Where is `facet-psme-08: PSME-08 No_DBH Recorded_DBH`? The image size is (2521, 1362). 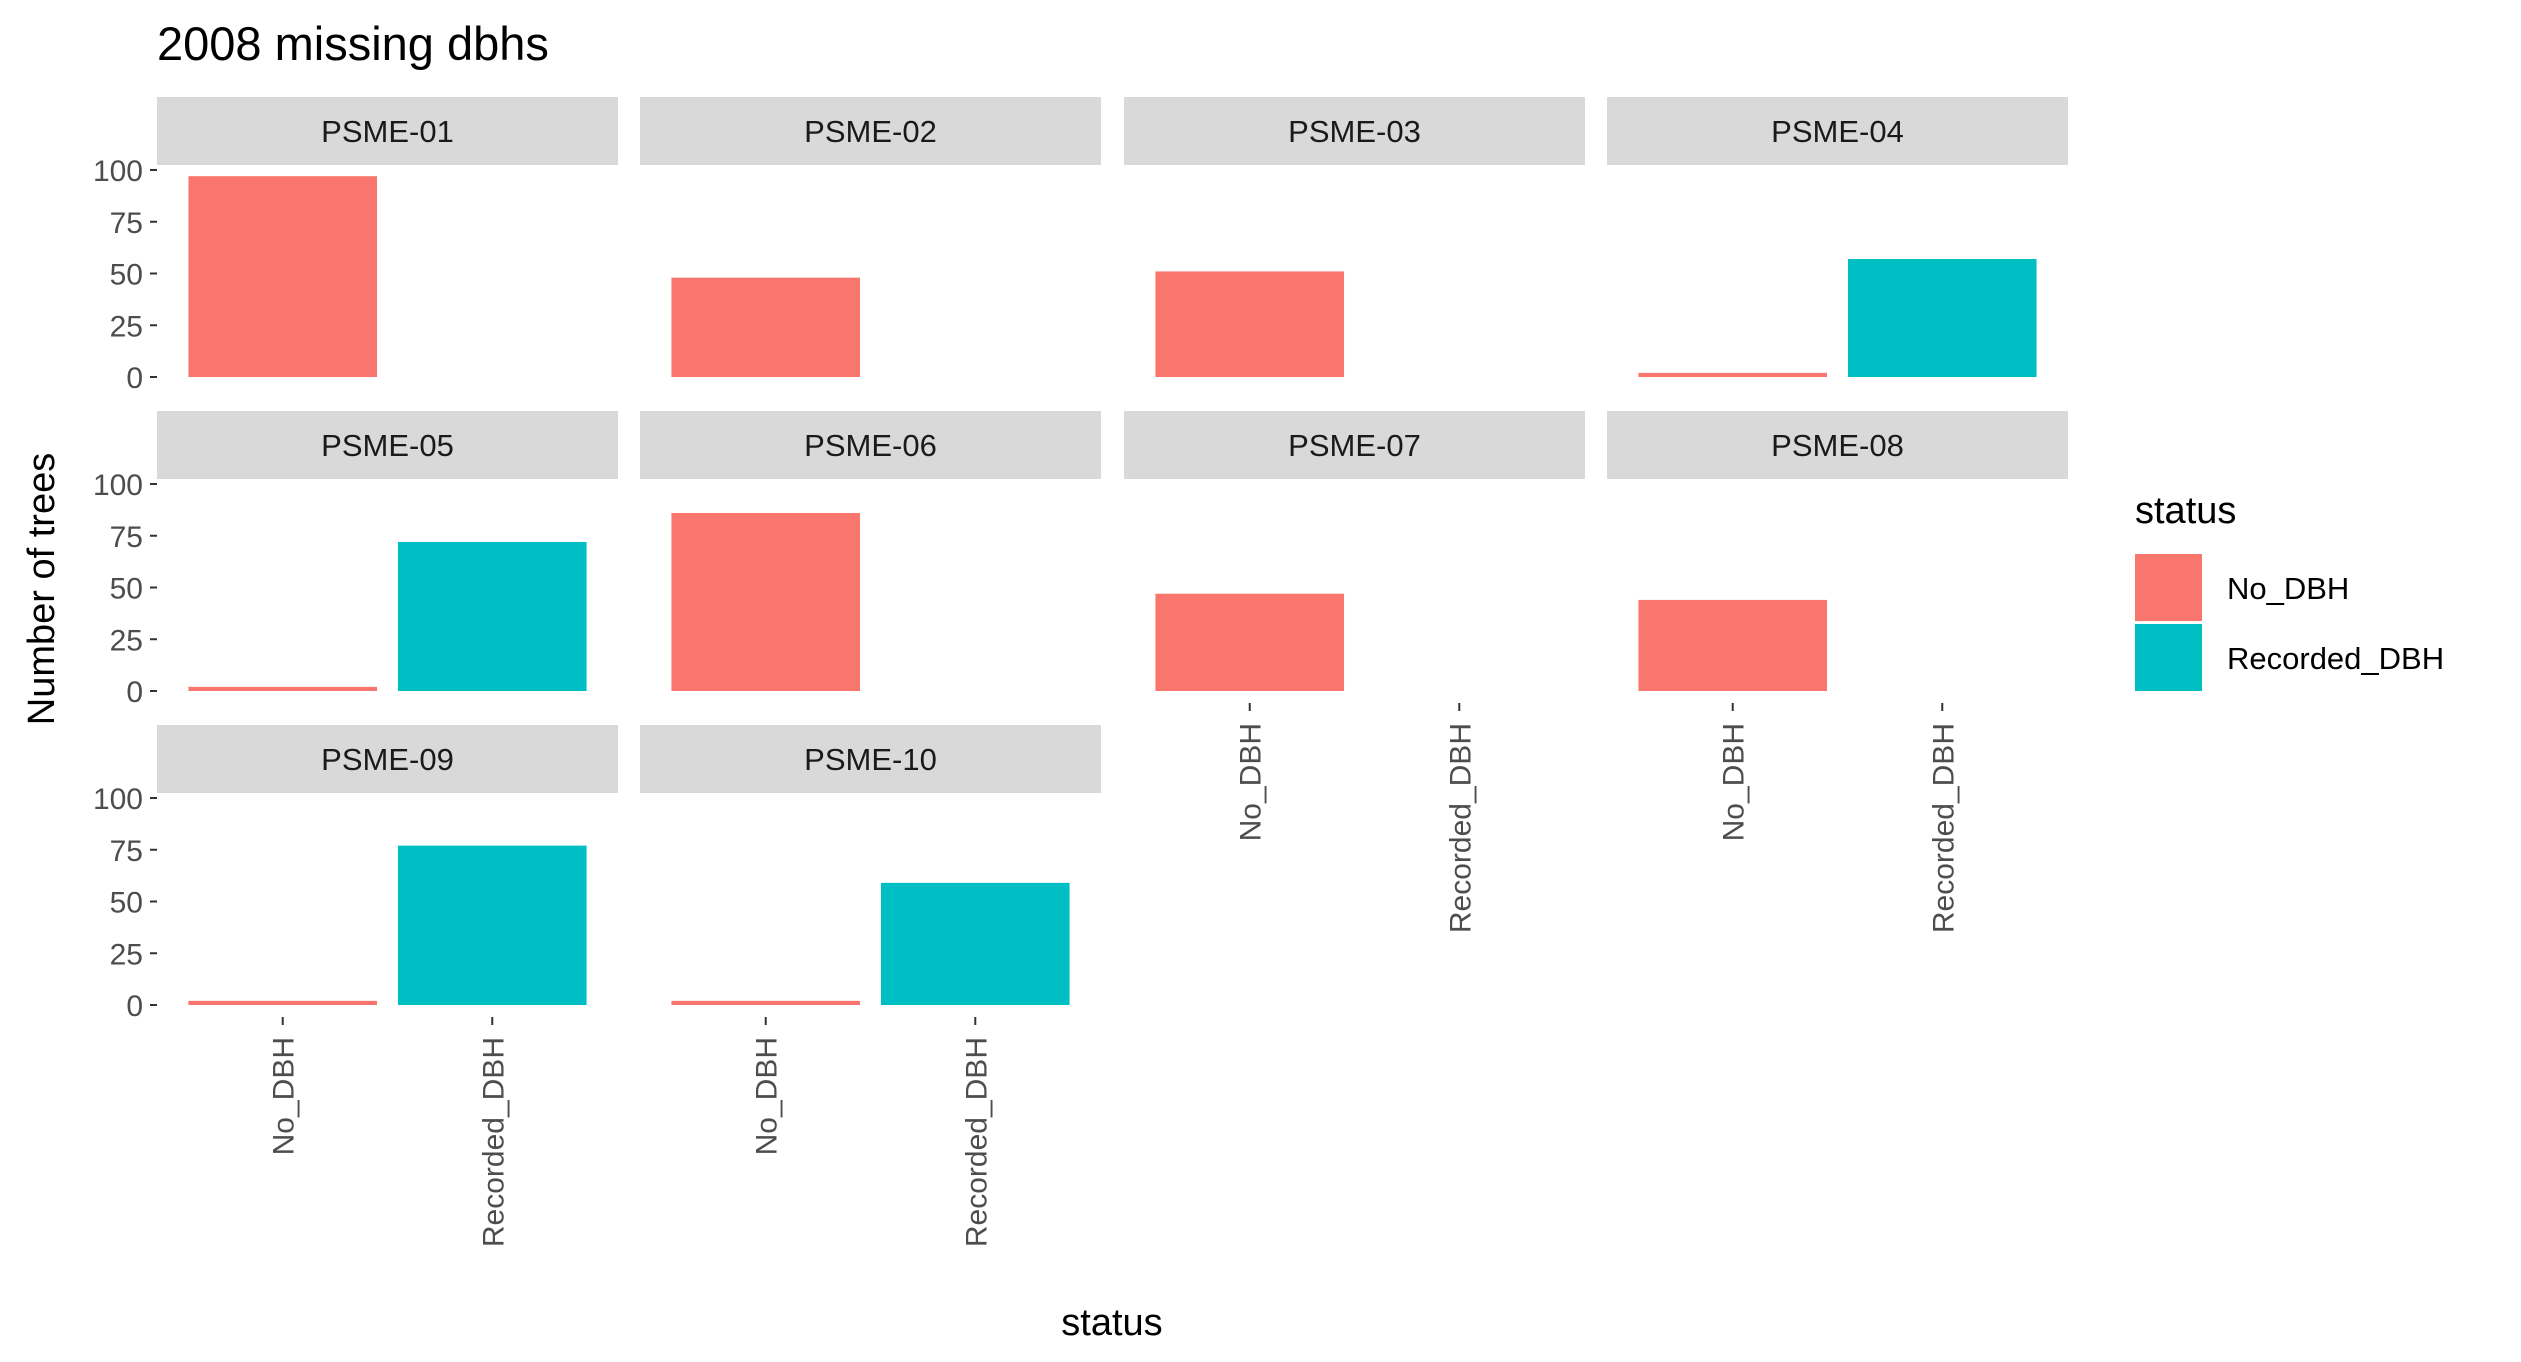
facet-psme-08: PSME-08 No_DBH Recorded_DBH is located at coordinates (1837, 672).